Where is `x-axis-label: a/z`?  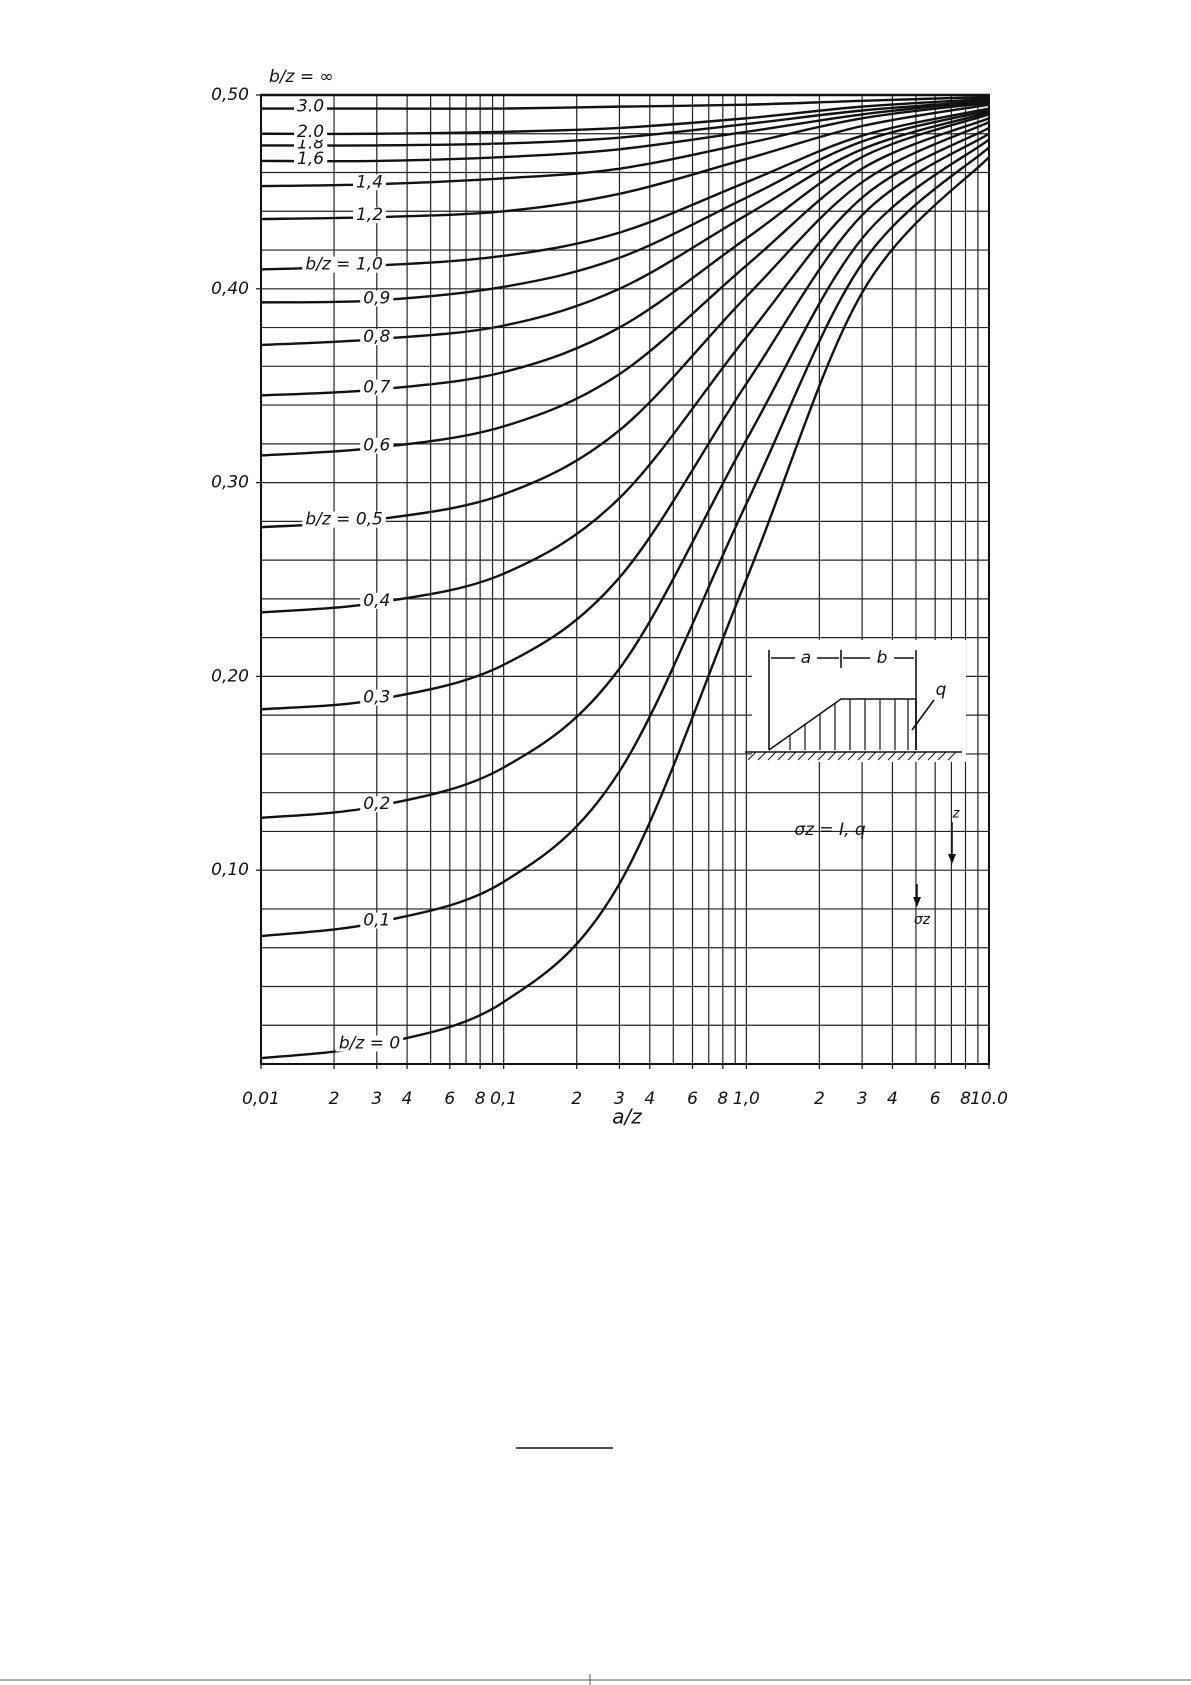 x-axis-label: a/z is located at coordinates (627, 1117).